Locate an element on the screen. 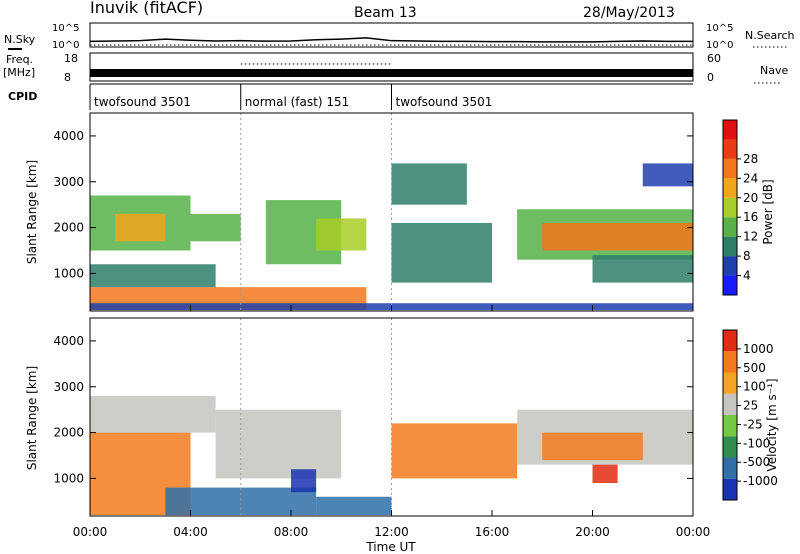 The image size is (800, 554). header: Inuvik (fitACF) Beam 13 28/May/2013 is located at coordinates (382, 10).